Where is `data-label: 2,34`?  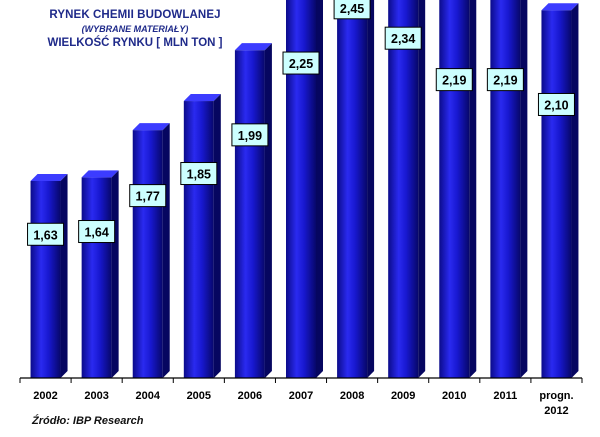 data-label: 2,34 is located at coordinates (403, 38).